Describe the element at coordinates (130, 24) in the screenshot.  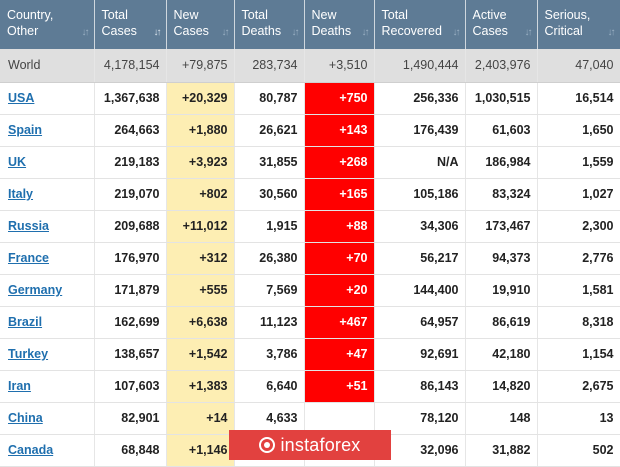
I see `column-header-total-cases: Total Cases ↓↑` at that location.